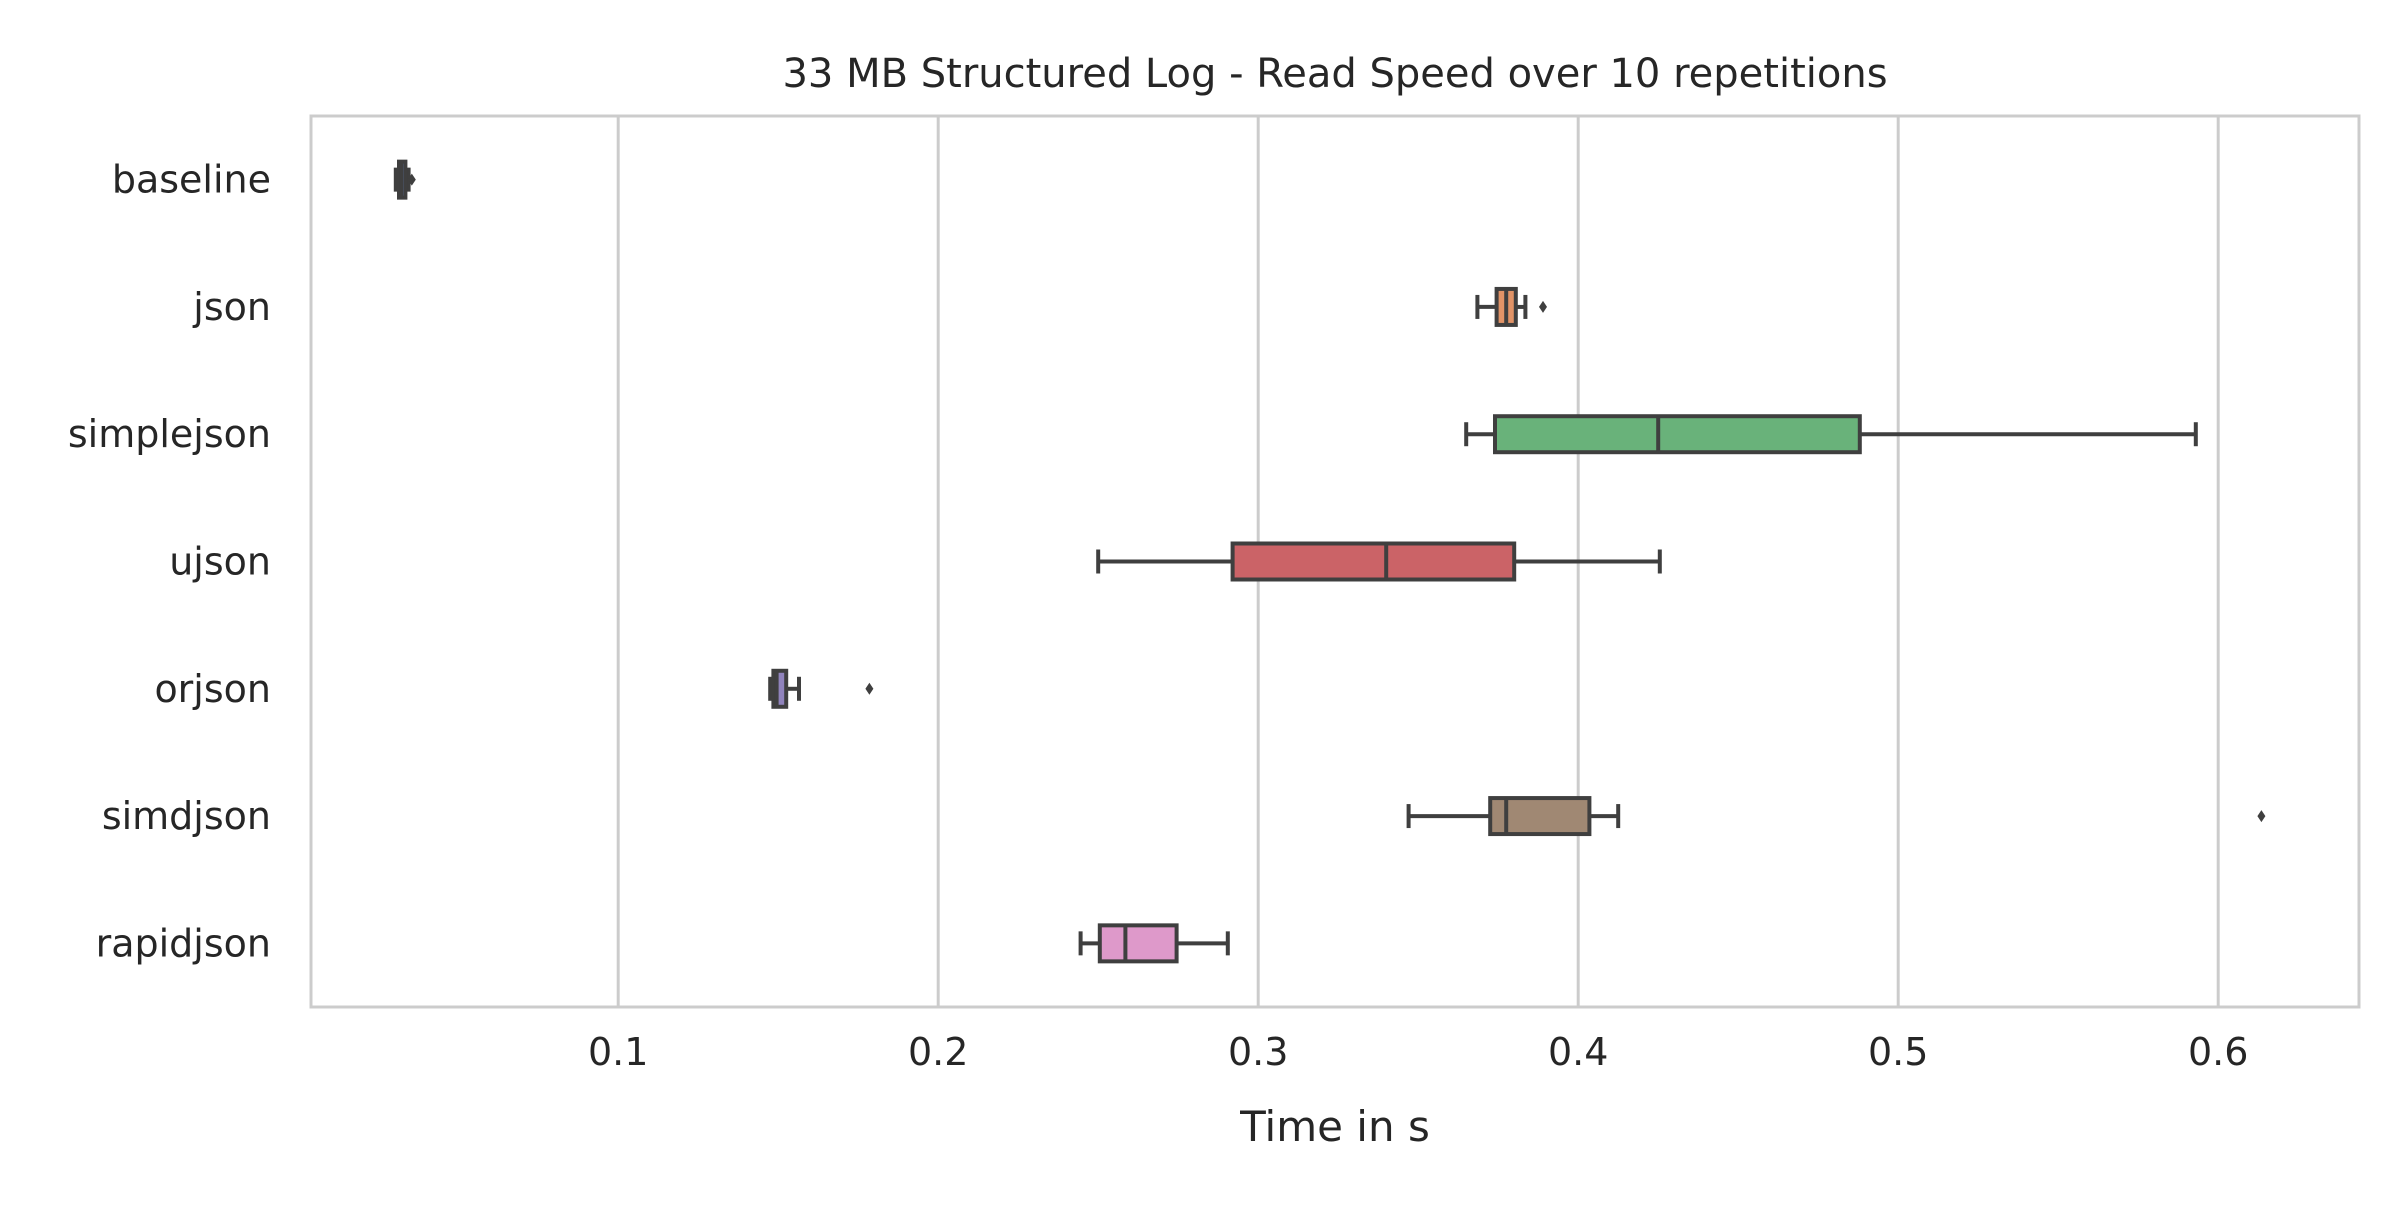 This screenshot has width=2400, height=1205. I want to click on x-axis-label: Time in s, so click(1334, 1126).